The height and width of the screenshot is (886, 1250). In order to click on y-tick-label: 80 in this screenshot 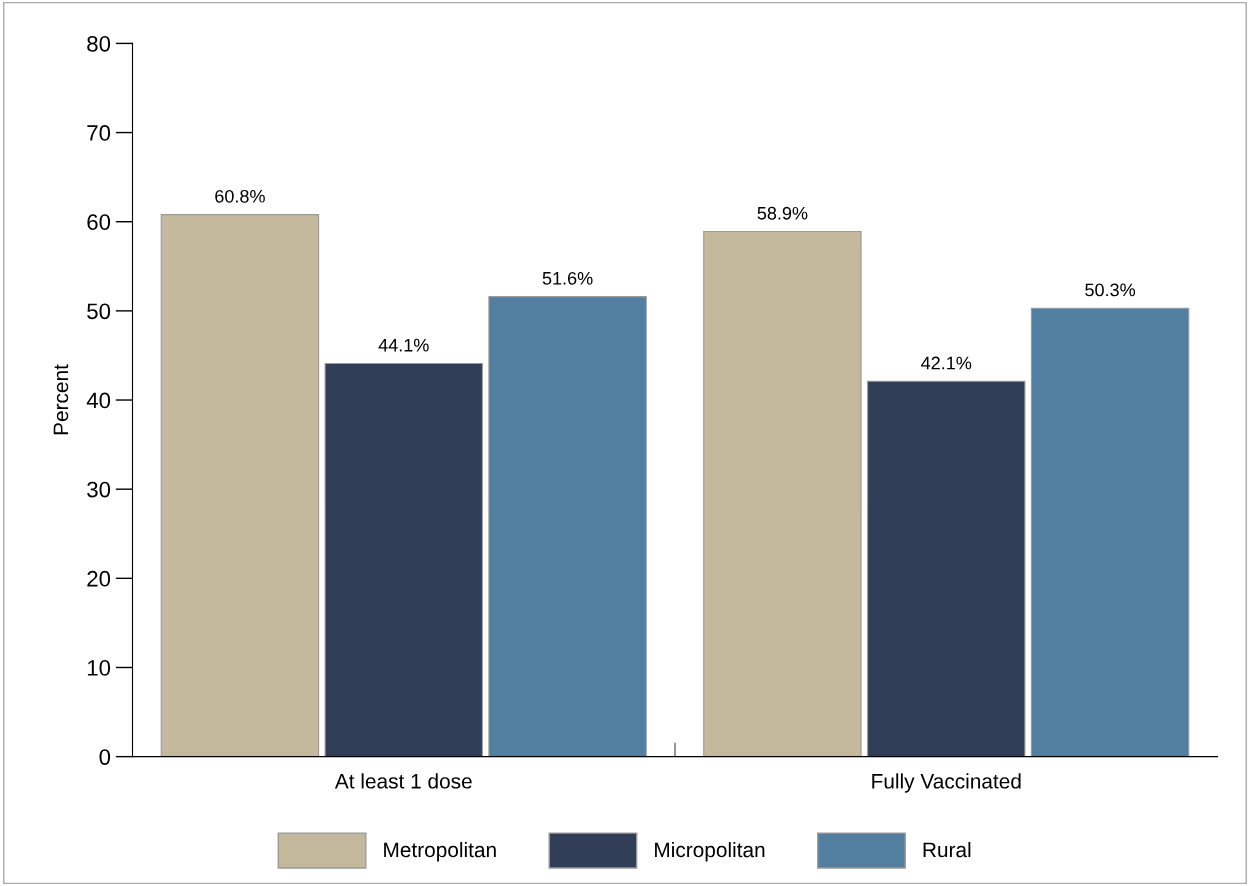, I will do `click(99, 43)`.